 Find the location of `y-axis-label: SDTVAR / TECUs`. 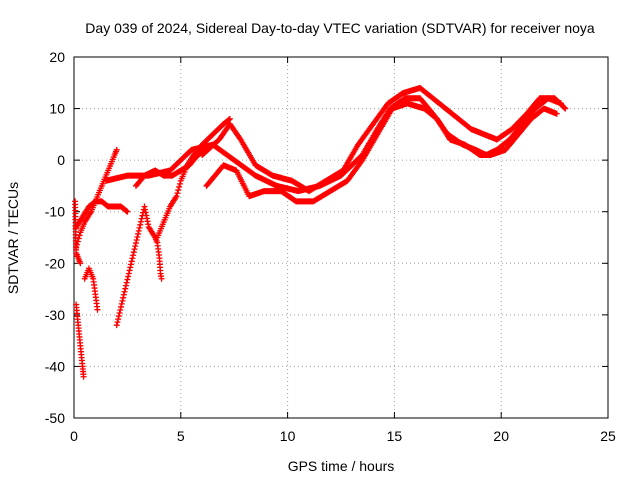

y-axis-label: SDTVAR / TECUs is located at coordinates (13, 238).